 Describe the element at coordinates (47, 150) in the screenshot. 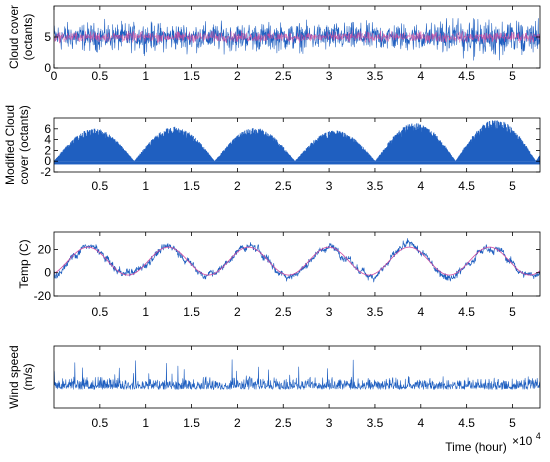

I see `y-tick-label: 2` at that location.